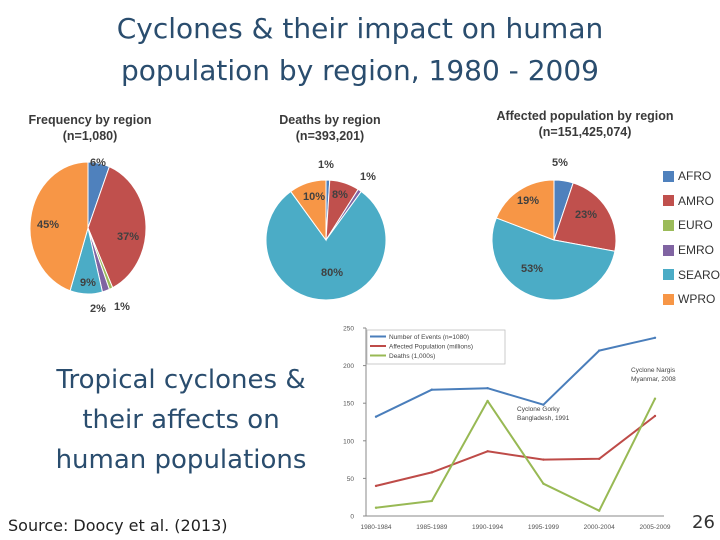  Describe the element at coordinates (487, 527) in the screenshot. I see `x-tick-label: 1990-1994` at that location.